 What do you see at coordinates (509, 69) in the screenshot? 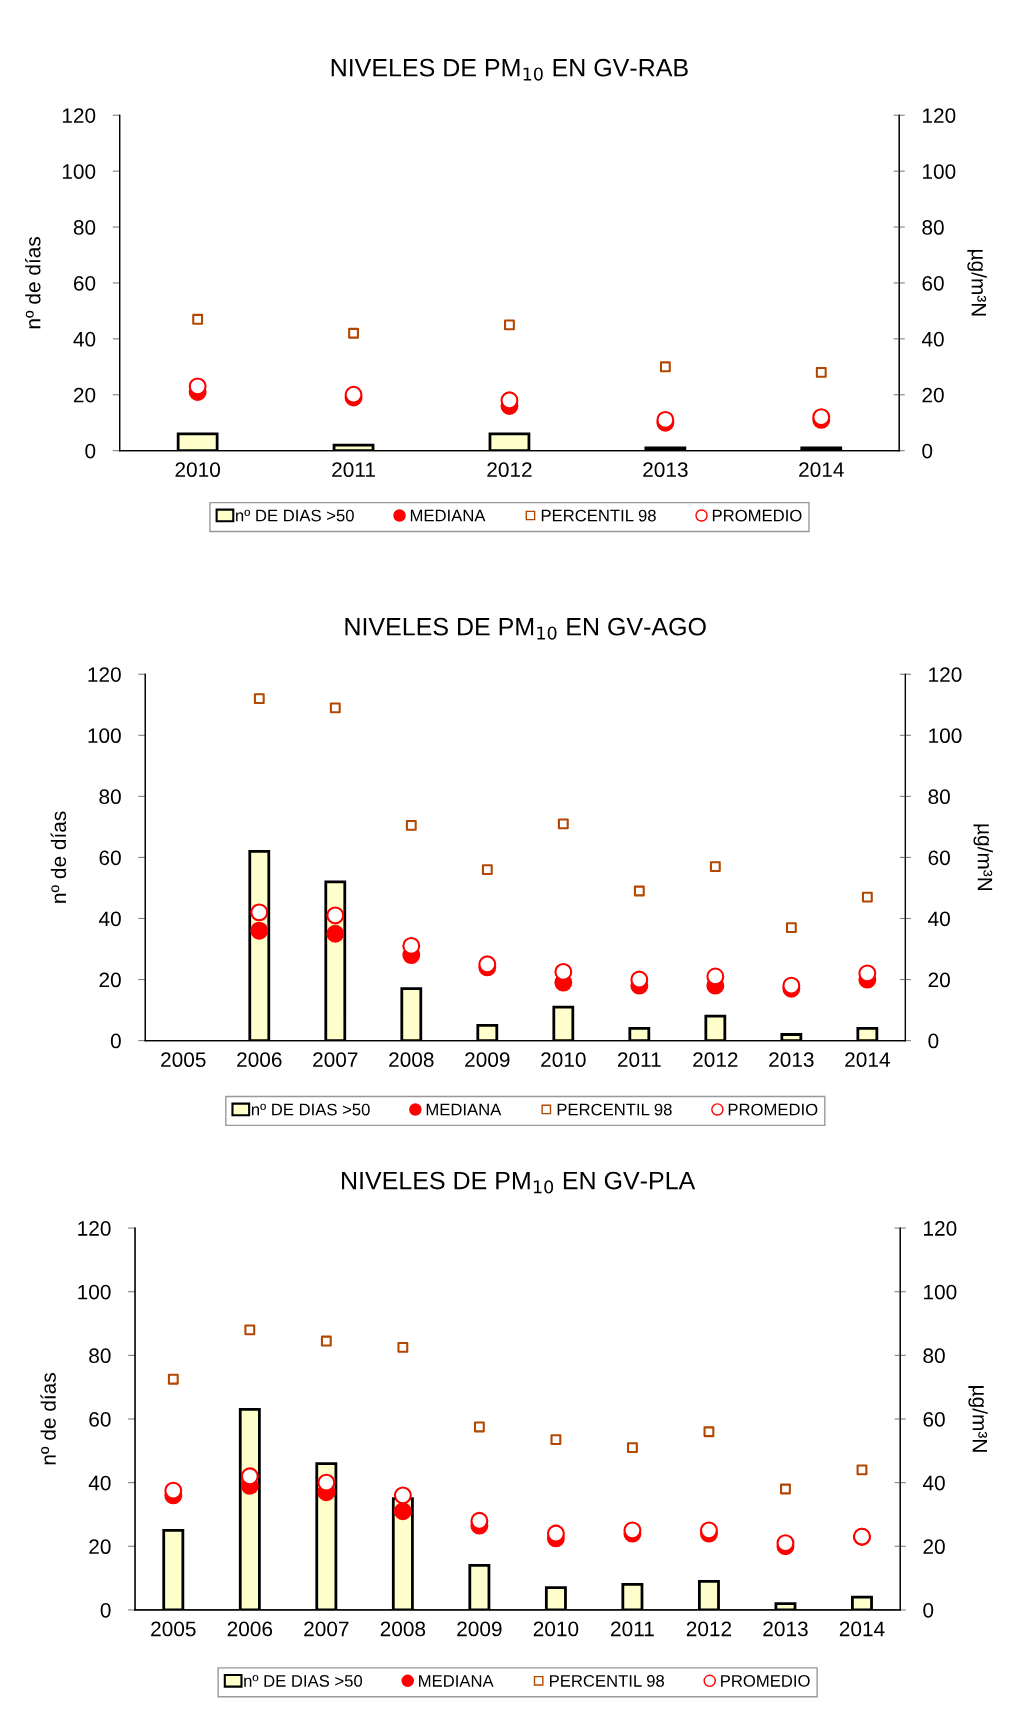
I see `chart-title: NIVELES DE PM$_{10}$ EN GV-RAB` at bounding box center [509, 69].